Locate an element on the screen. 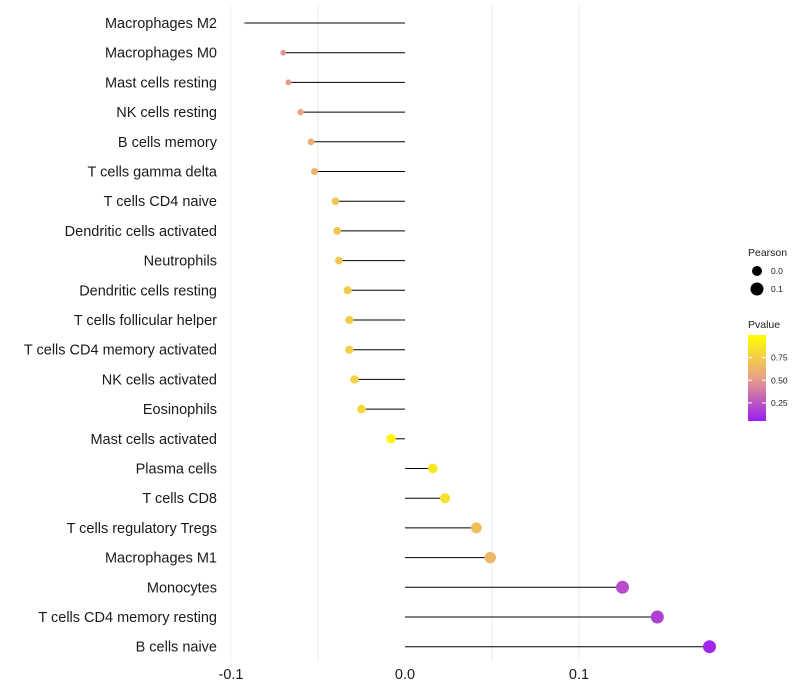 This screenshot has width=800, height=700. x-axis-ticks: -0.1 0.0 0.1 is located at coordinates (404, 675).